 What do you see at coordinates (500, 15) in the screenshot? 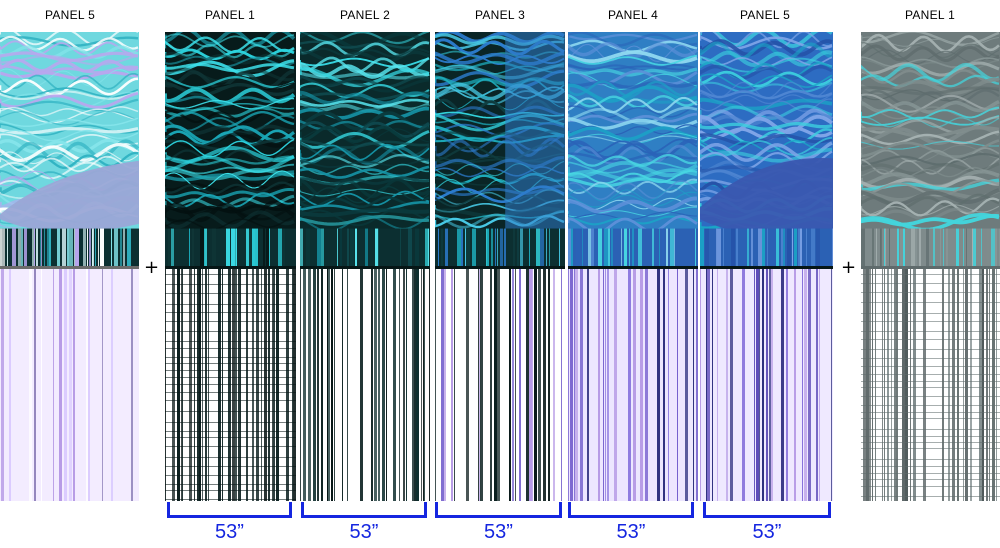
I see `panel-label-3: PANEL 3` at bounding box center [500, 15].